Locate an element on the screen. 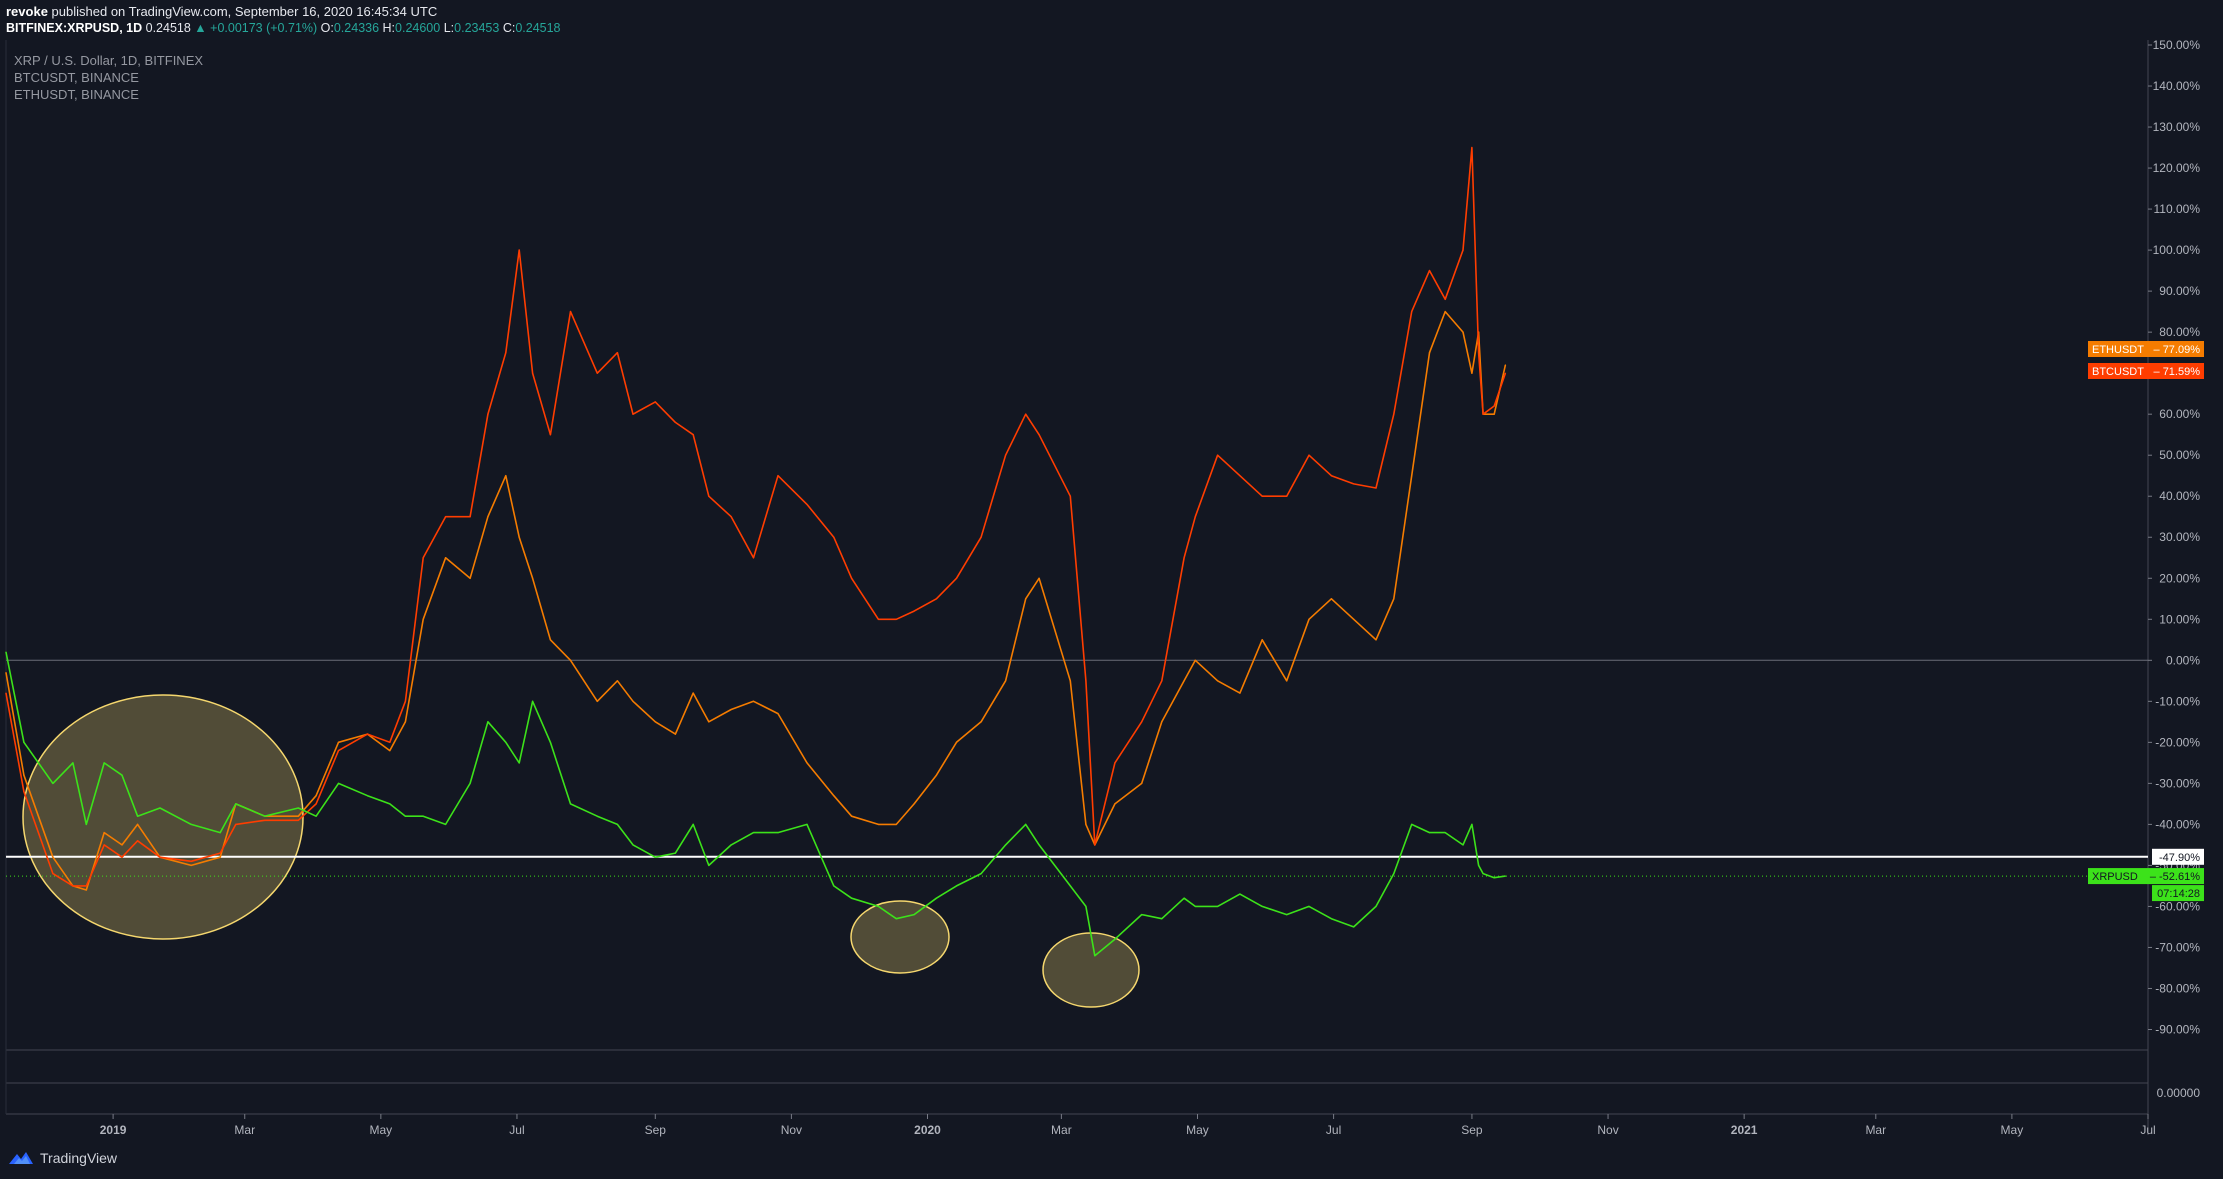 Image resolution: width=2223 pixels, height=1179 pixels. xrpusd-price-tag-bg is located at coordinates (2146, 876).